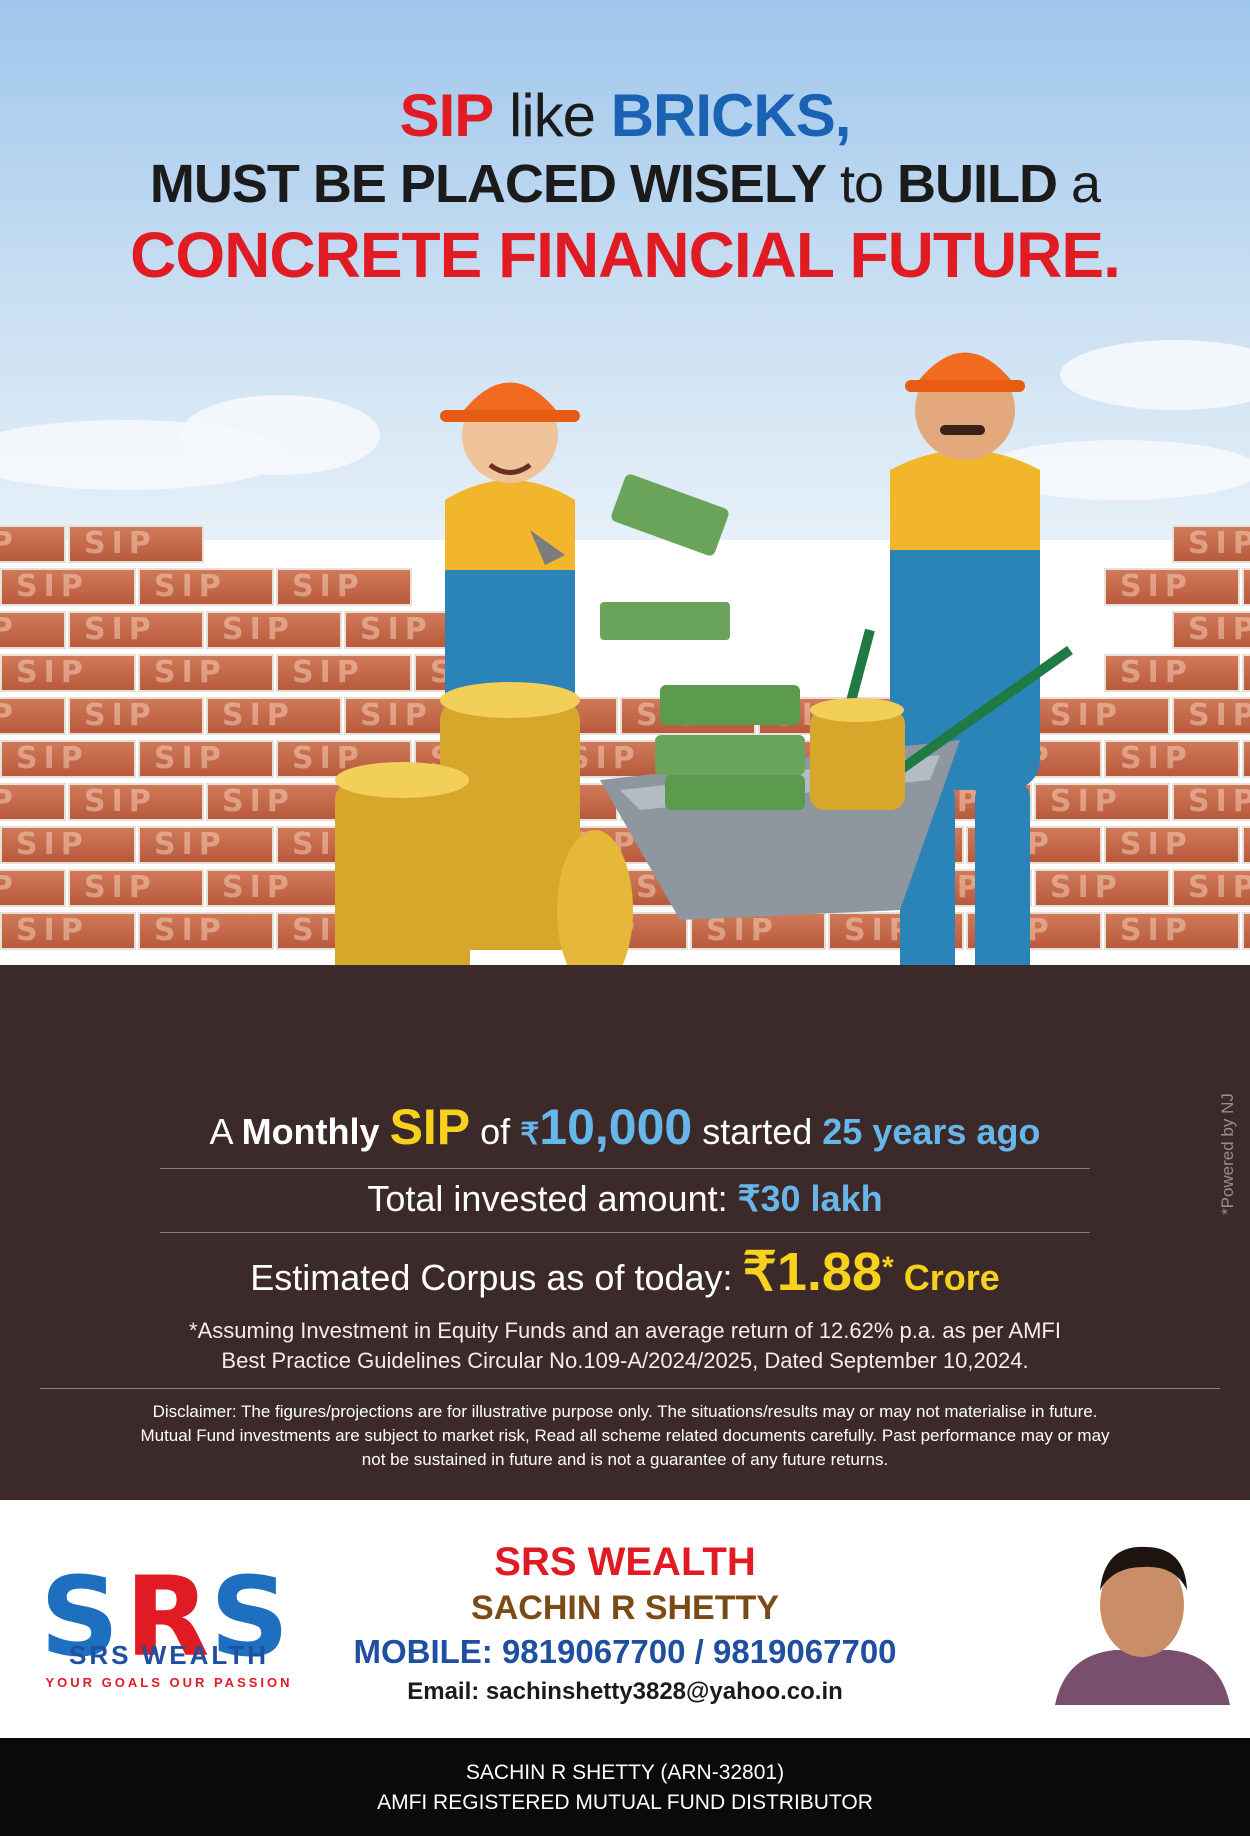  What do you see at coordinates (757, 1131) in the screenshot?
I see `stat-started: started` at bounding box center [757, 1131].